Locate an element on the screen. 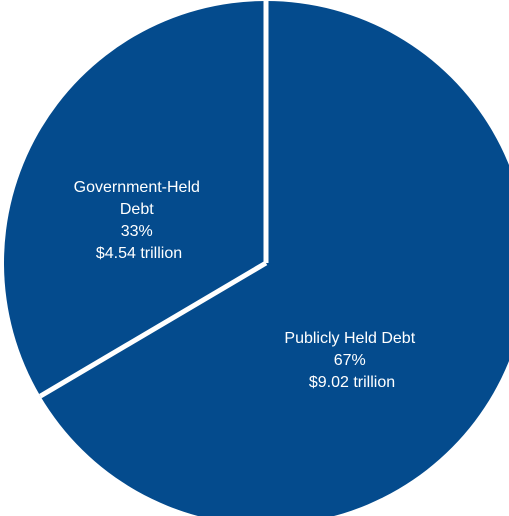  publicly-held-amount: $9.02 trillion is located at coordinates (352, 382).